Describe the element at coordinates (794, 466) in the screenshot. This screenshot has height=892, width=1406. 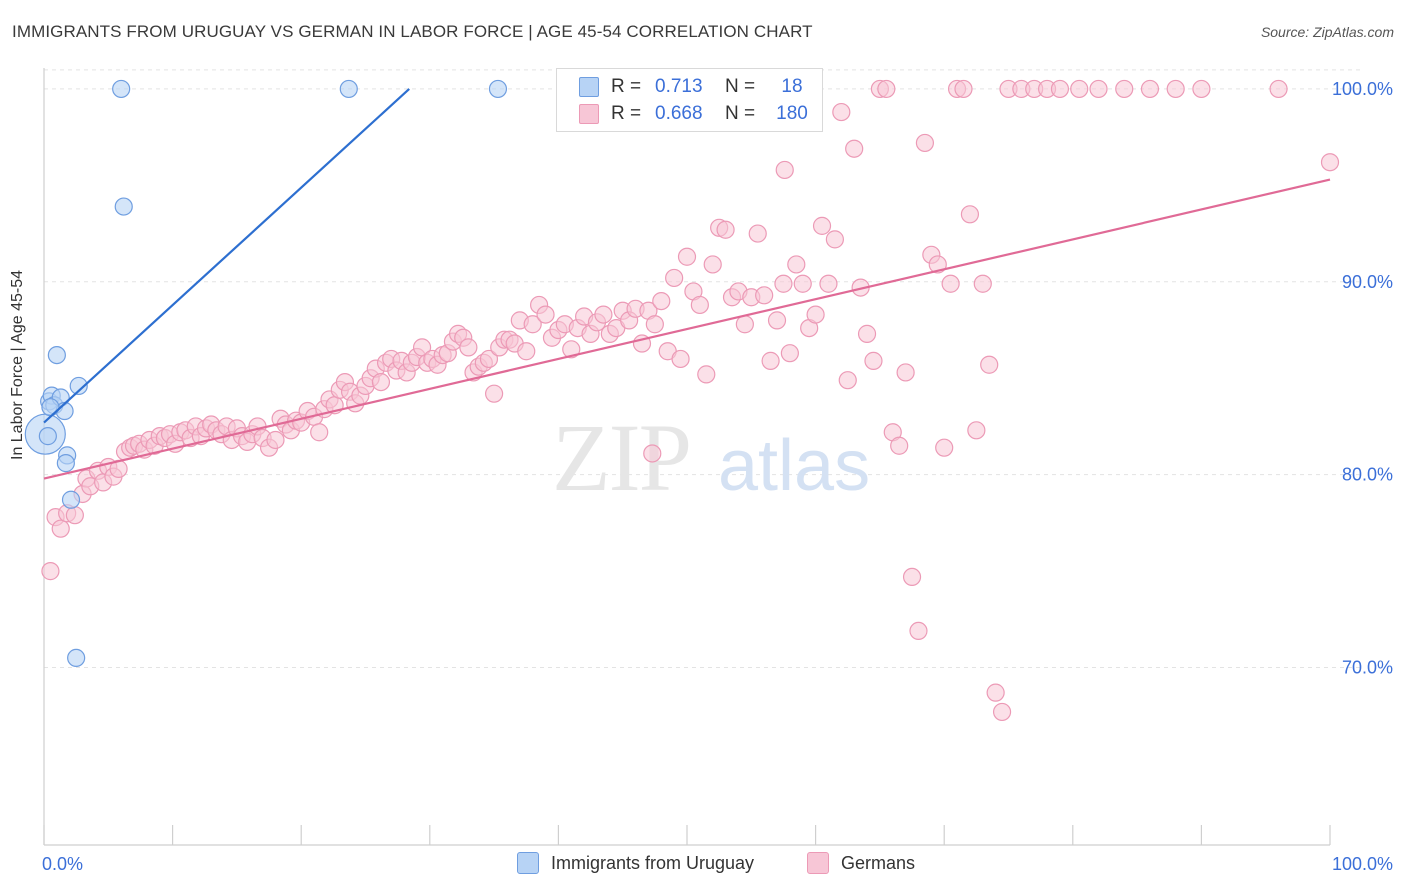
I see `watermark-atlas: atlas` at that location.